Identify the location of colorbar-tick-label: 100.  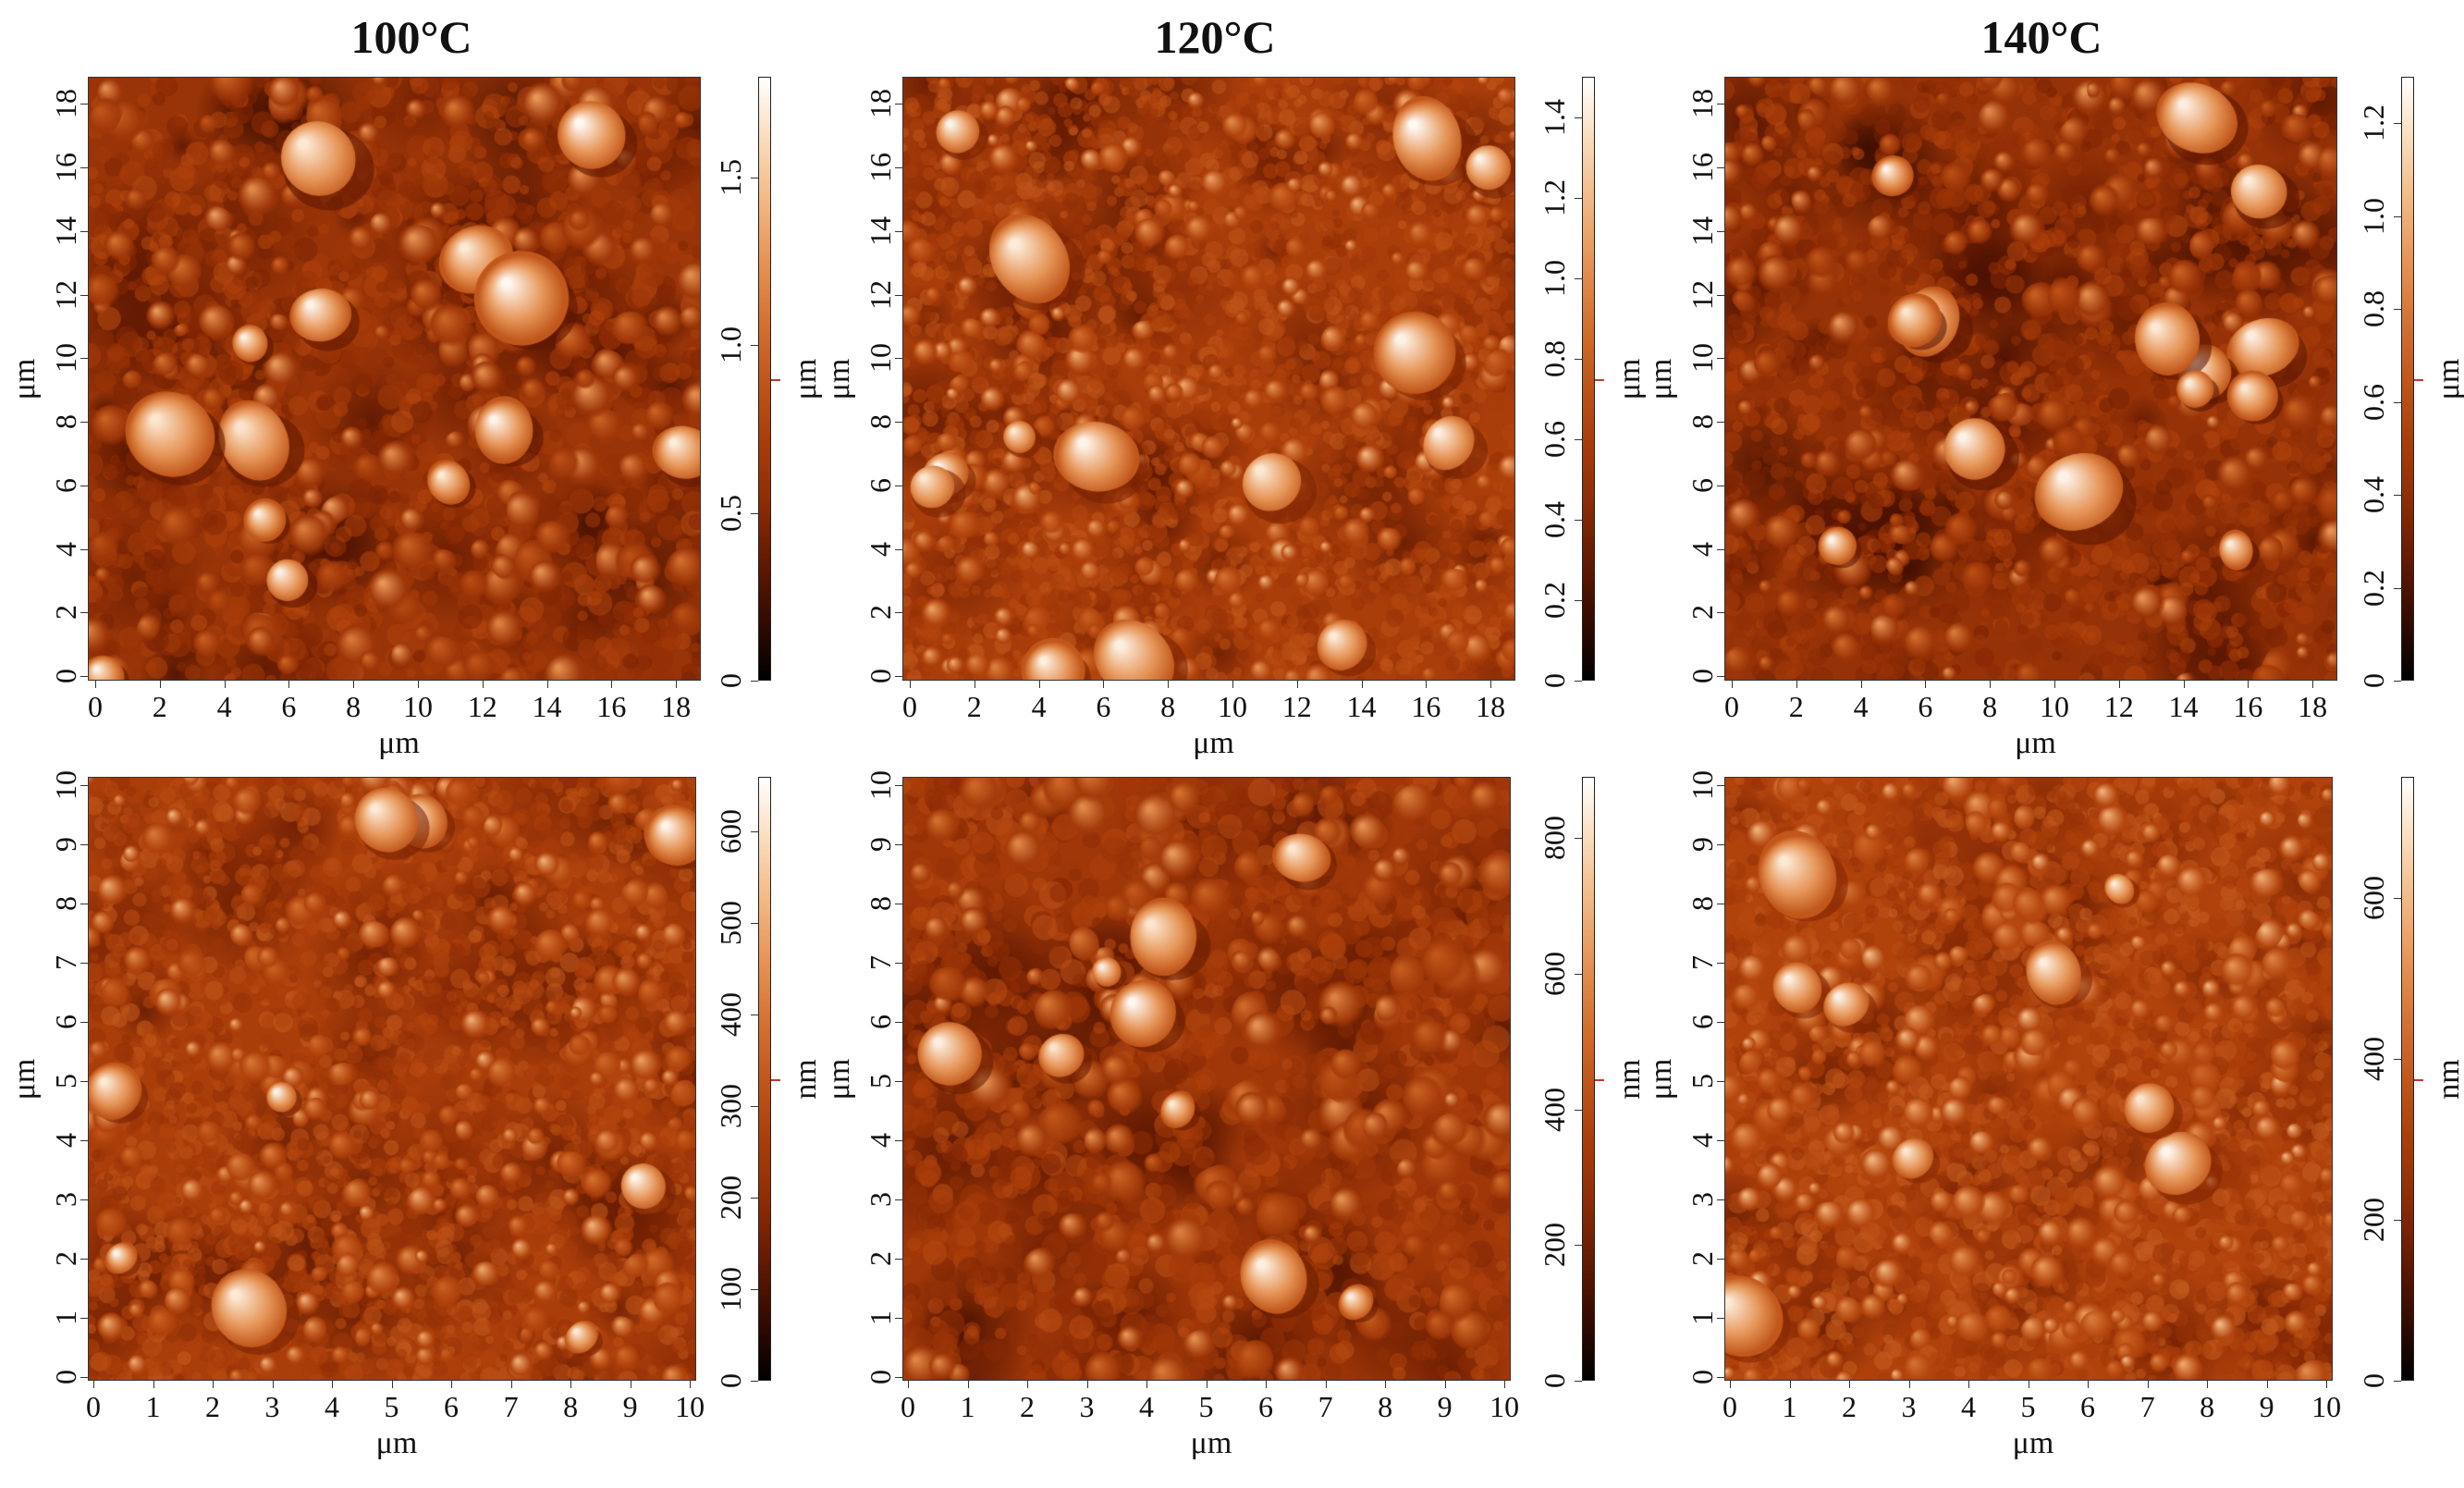
(730, 1289).